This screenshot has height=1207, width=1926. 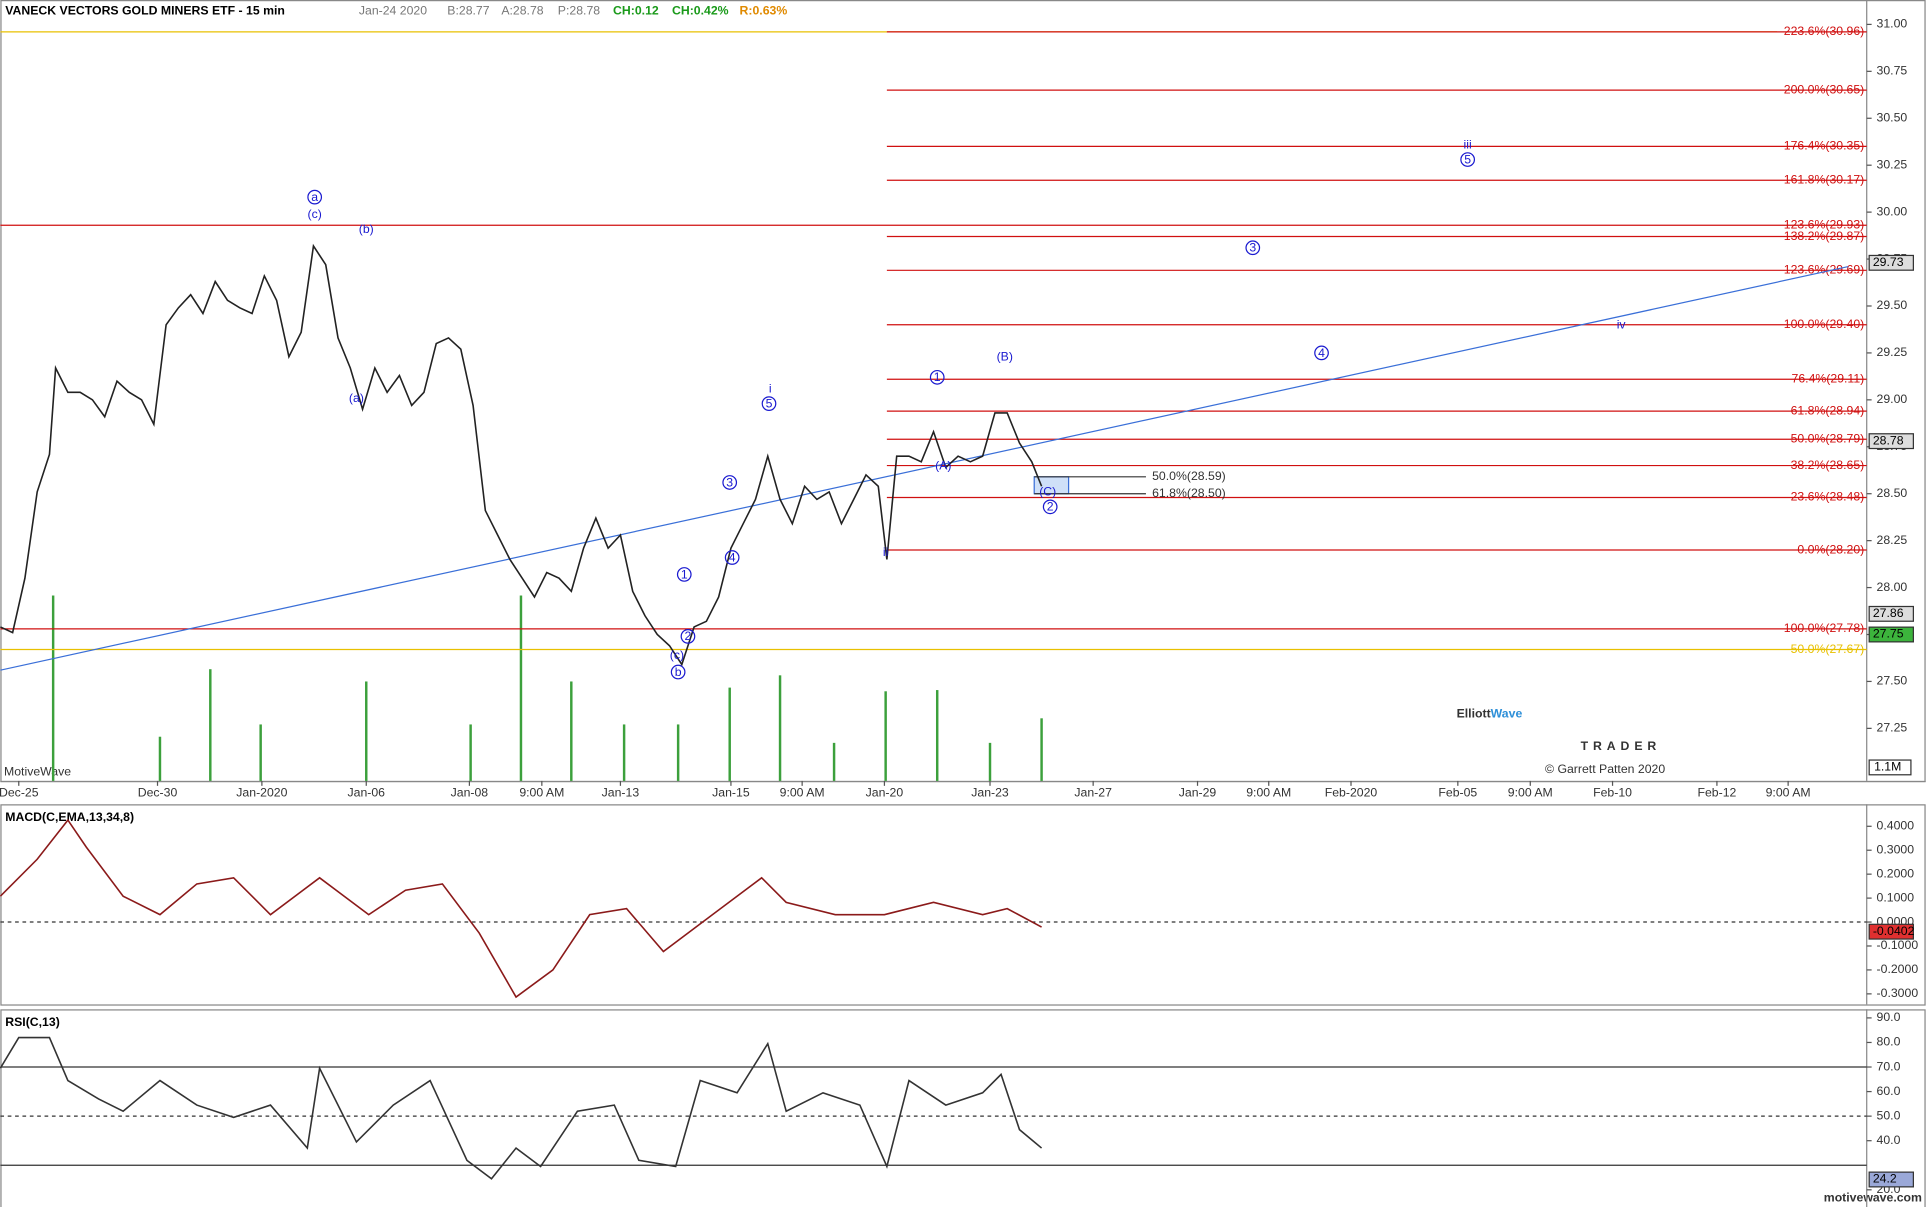 I want to click on header-bid: B:28.77, so click(x=468, y=10).